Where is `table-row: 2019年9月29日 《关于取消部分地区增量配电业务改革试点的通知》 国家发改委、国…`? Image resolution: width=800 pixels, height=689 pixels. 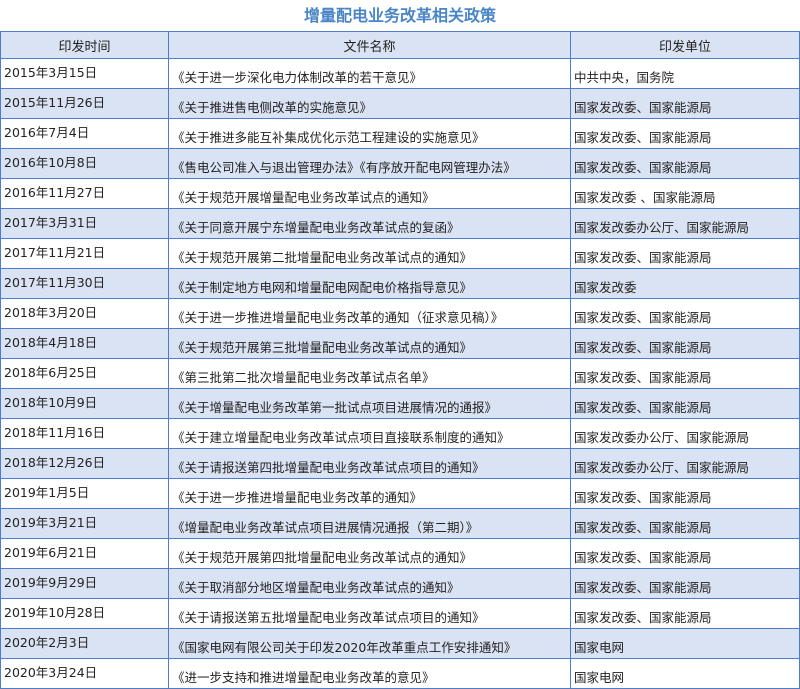
table-row: 2019年9月29日 《关于取消部分地区增量配电业务改革试点的通知》 国家发改委、国… is located at coordinates (400, 583).